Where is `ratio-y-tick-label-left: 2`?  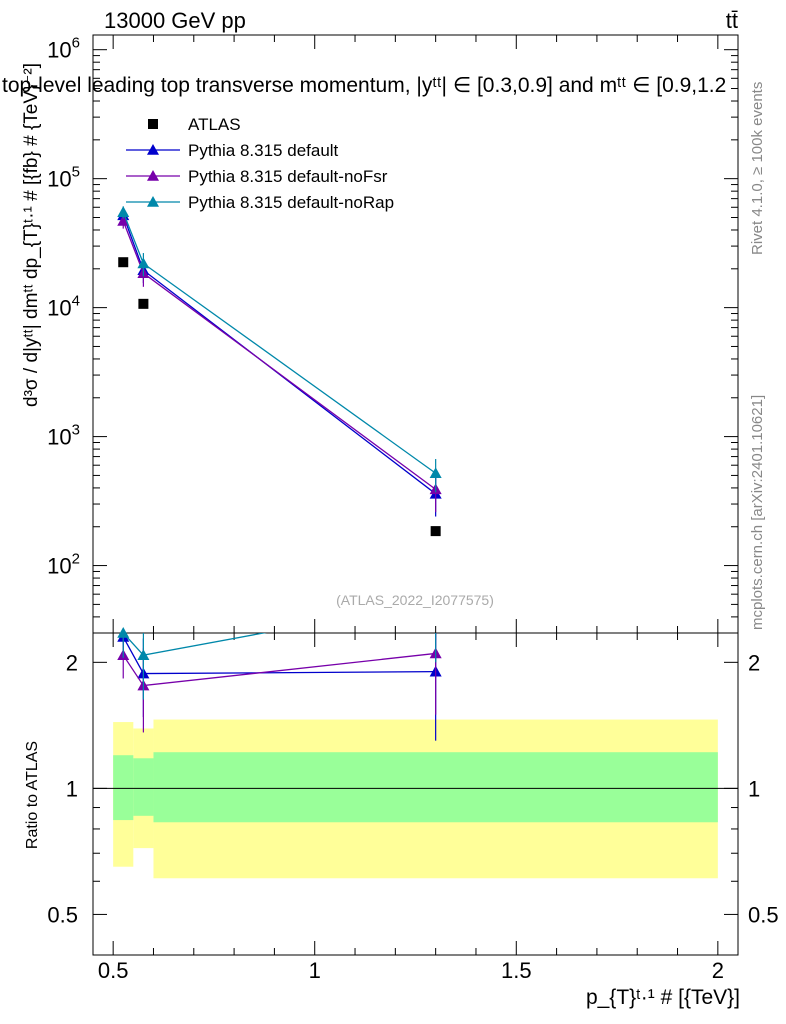 ratio-y-tick-label-left: 2 is located at coordinates (72, 662).